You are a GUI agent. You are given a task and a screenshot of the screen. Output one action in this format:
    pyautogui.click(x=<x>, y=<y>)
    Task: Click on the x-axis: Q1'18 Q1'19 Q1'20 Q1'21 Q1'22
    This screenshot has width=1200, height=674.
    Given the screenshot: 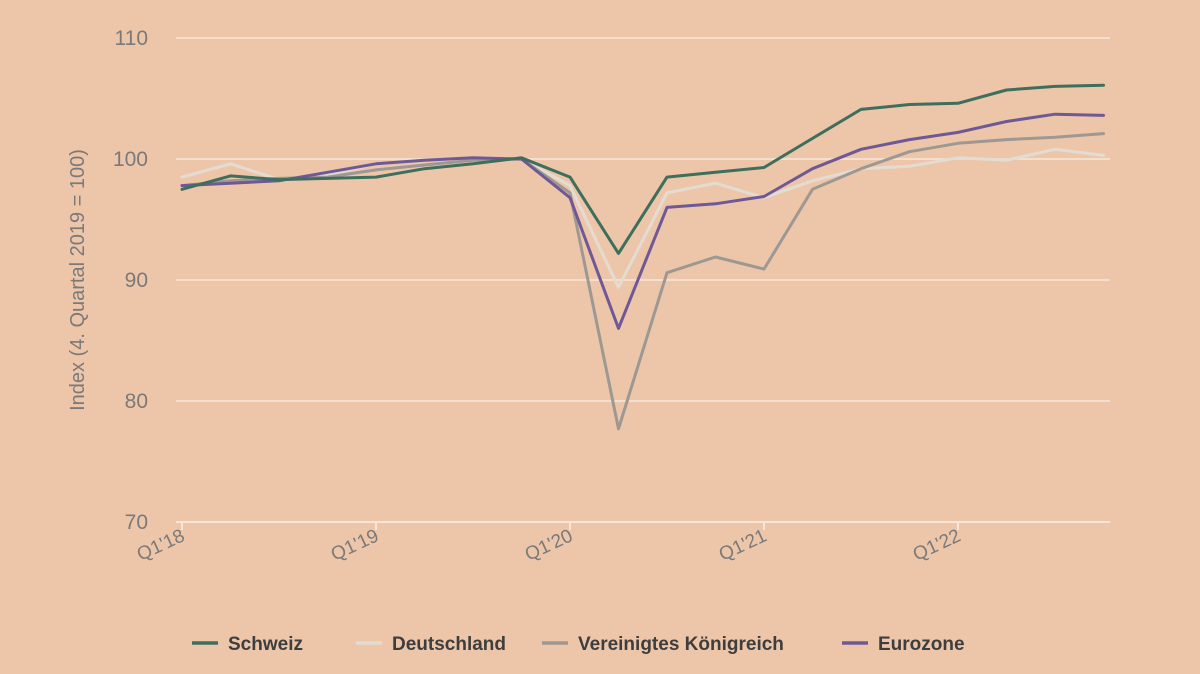 What is the action you would take?
    pyautogui.click(x=622, y=543)
    